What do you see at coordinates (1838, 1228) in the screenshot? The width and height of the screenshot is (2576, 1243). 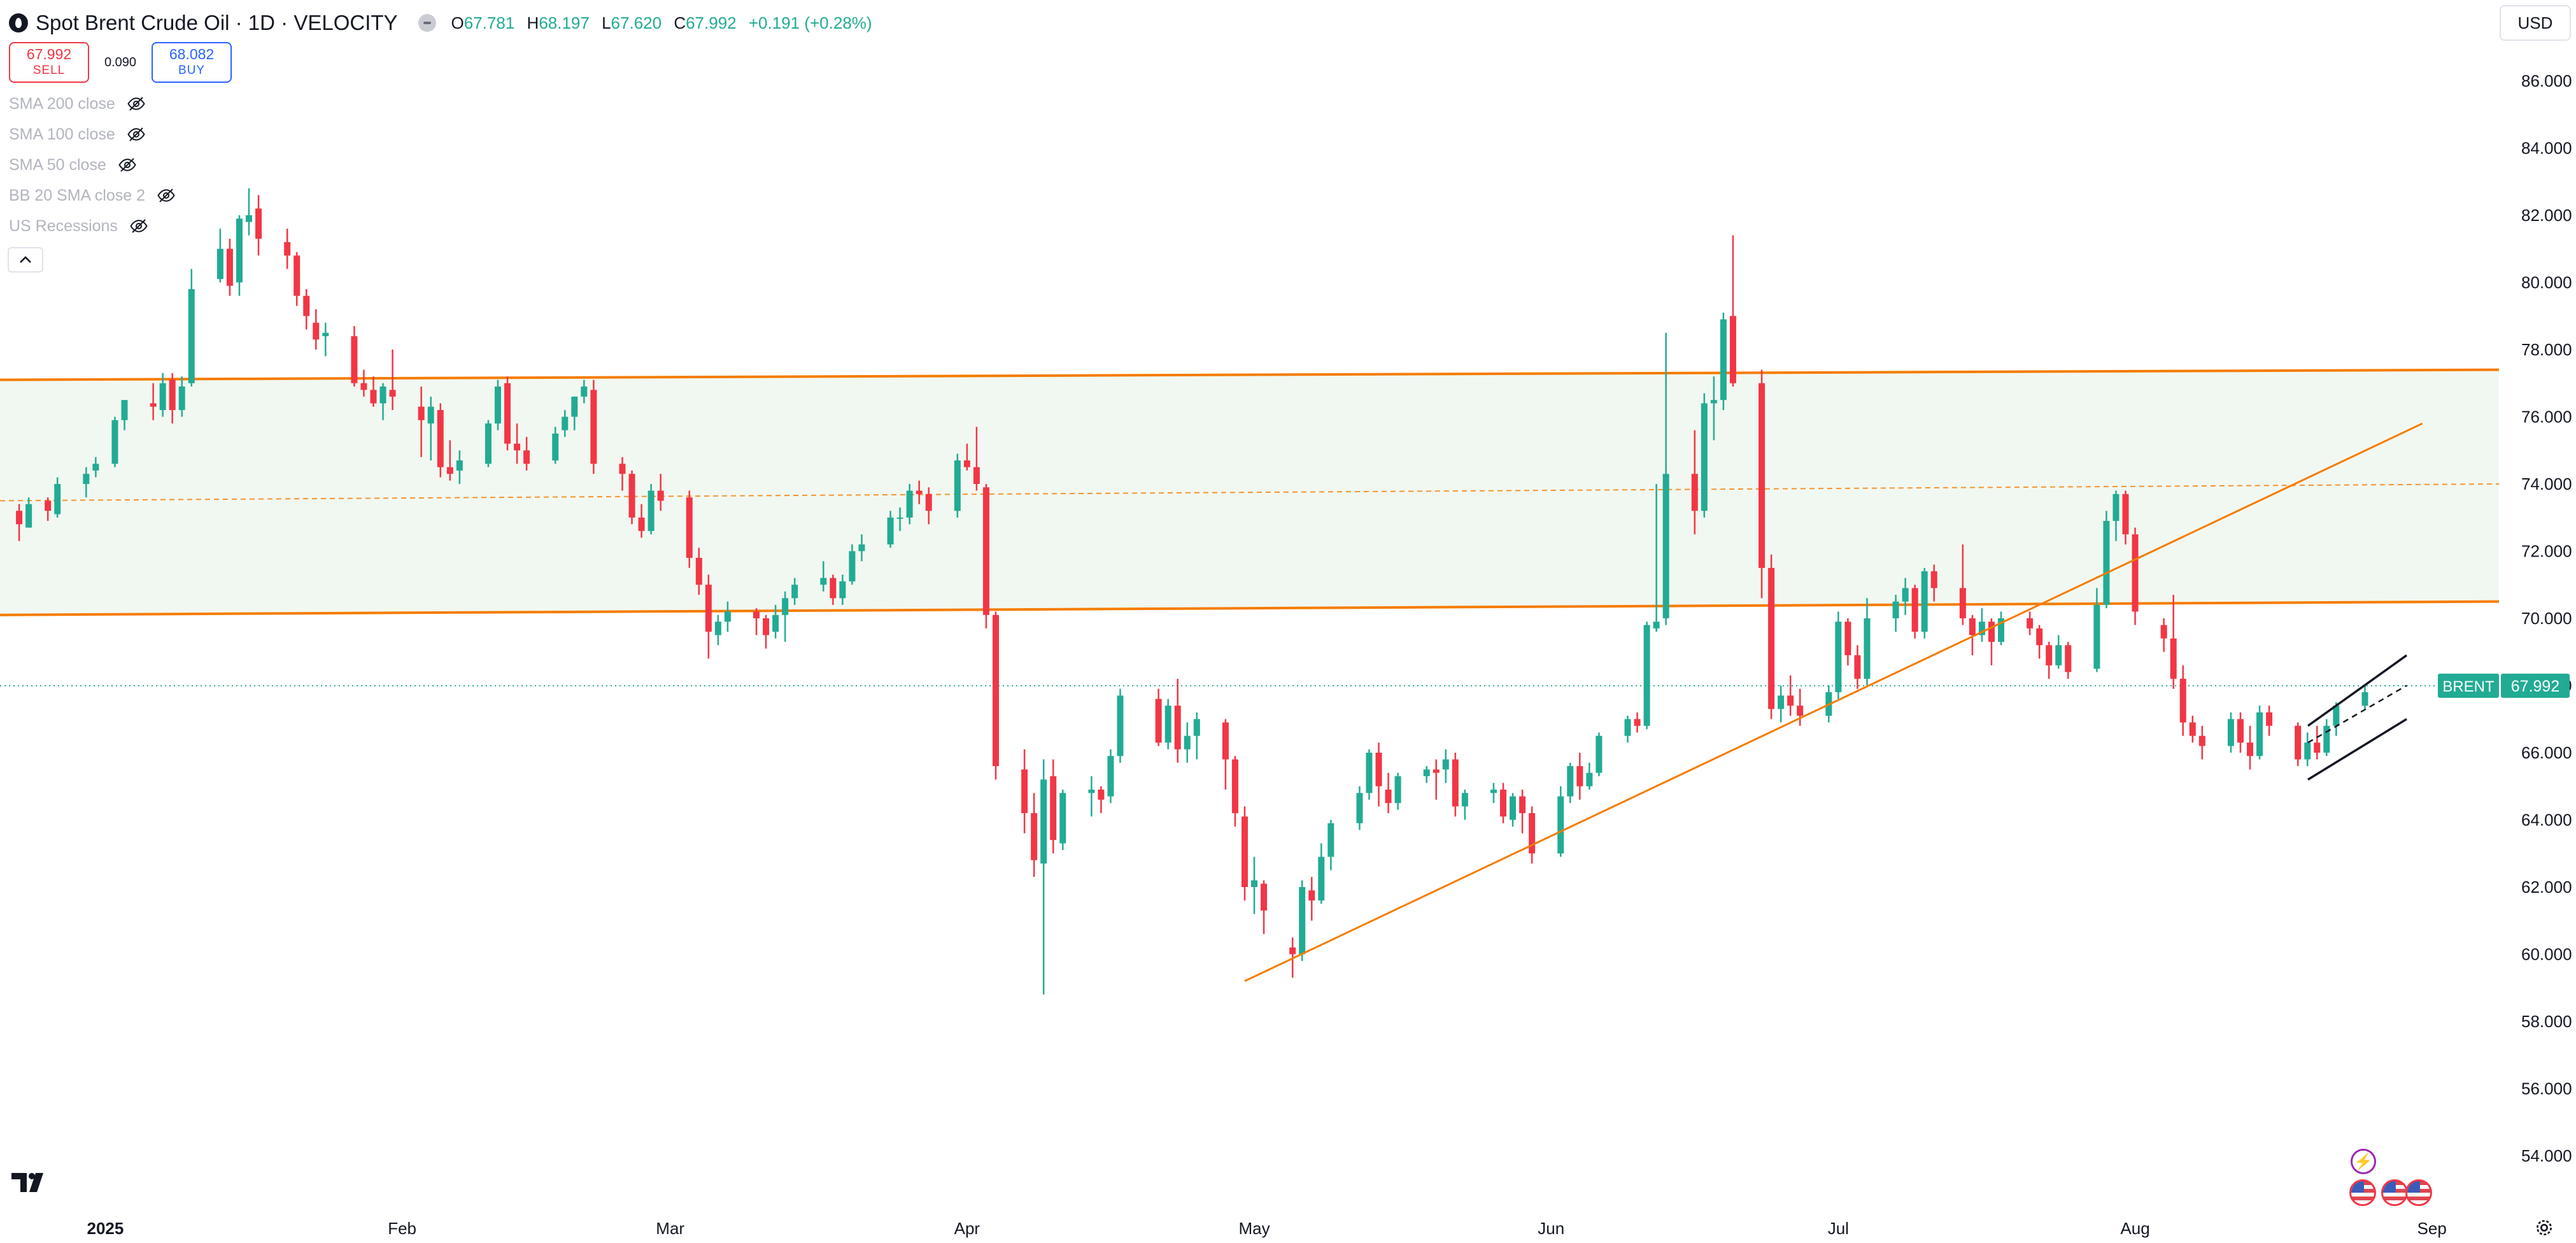 I see `x-tick-label: Jul` at bounding box center [1838, 1228].